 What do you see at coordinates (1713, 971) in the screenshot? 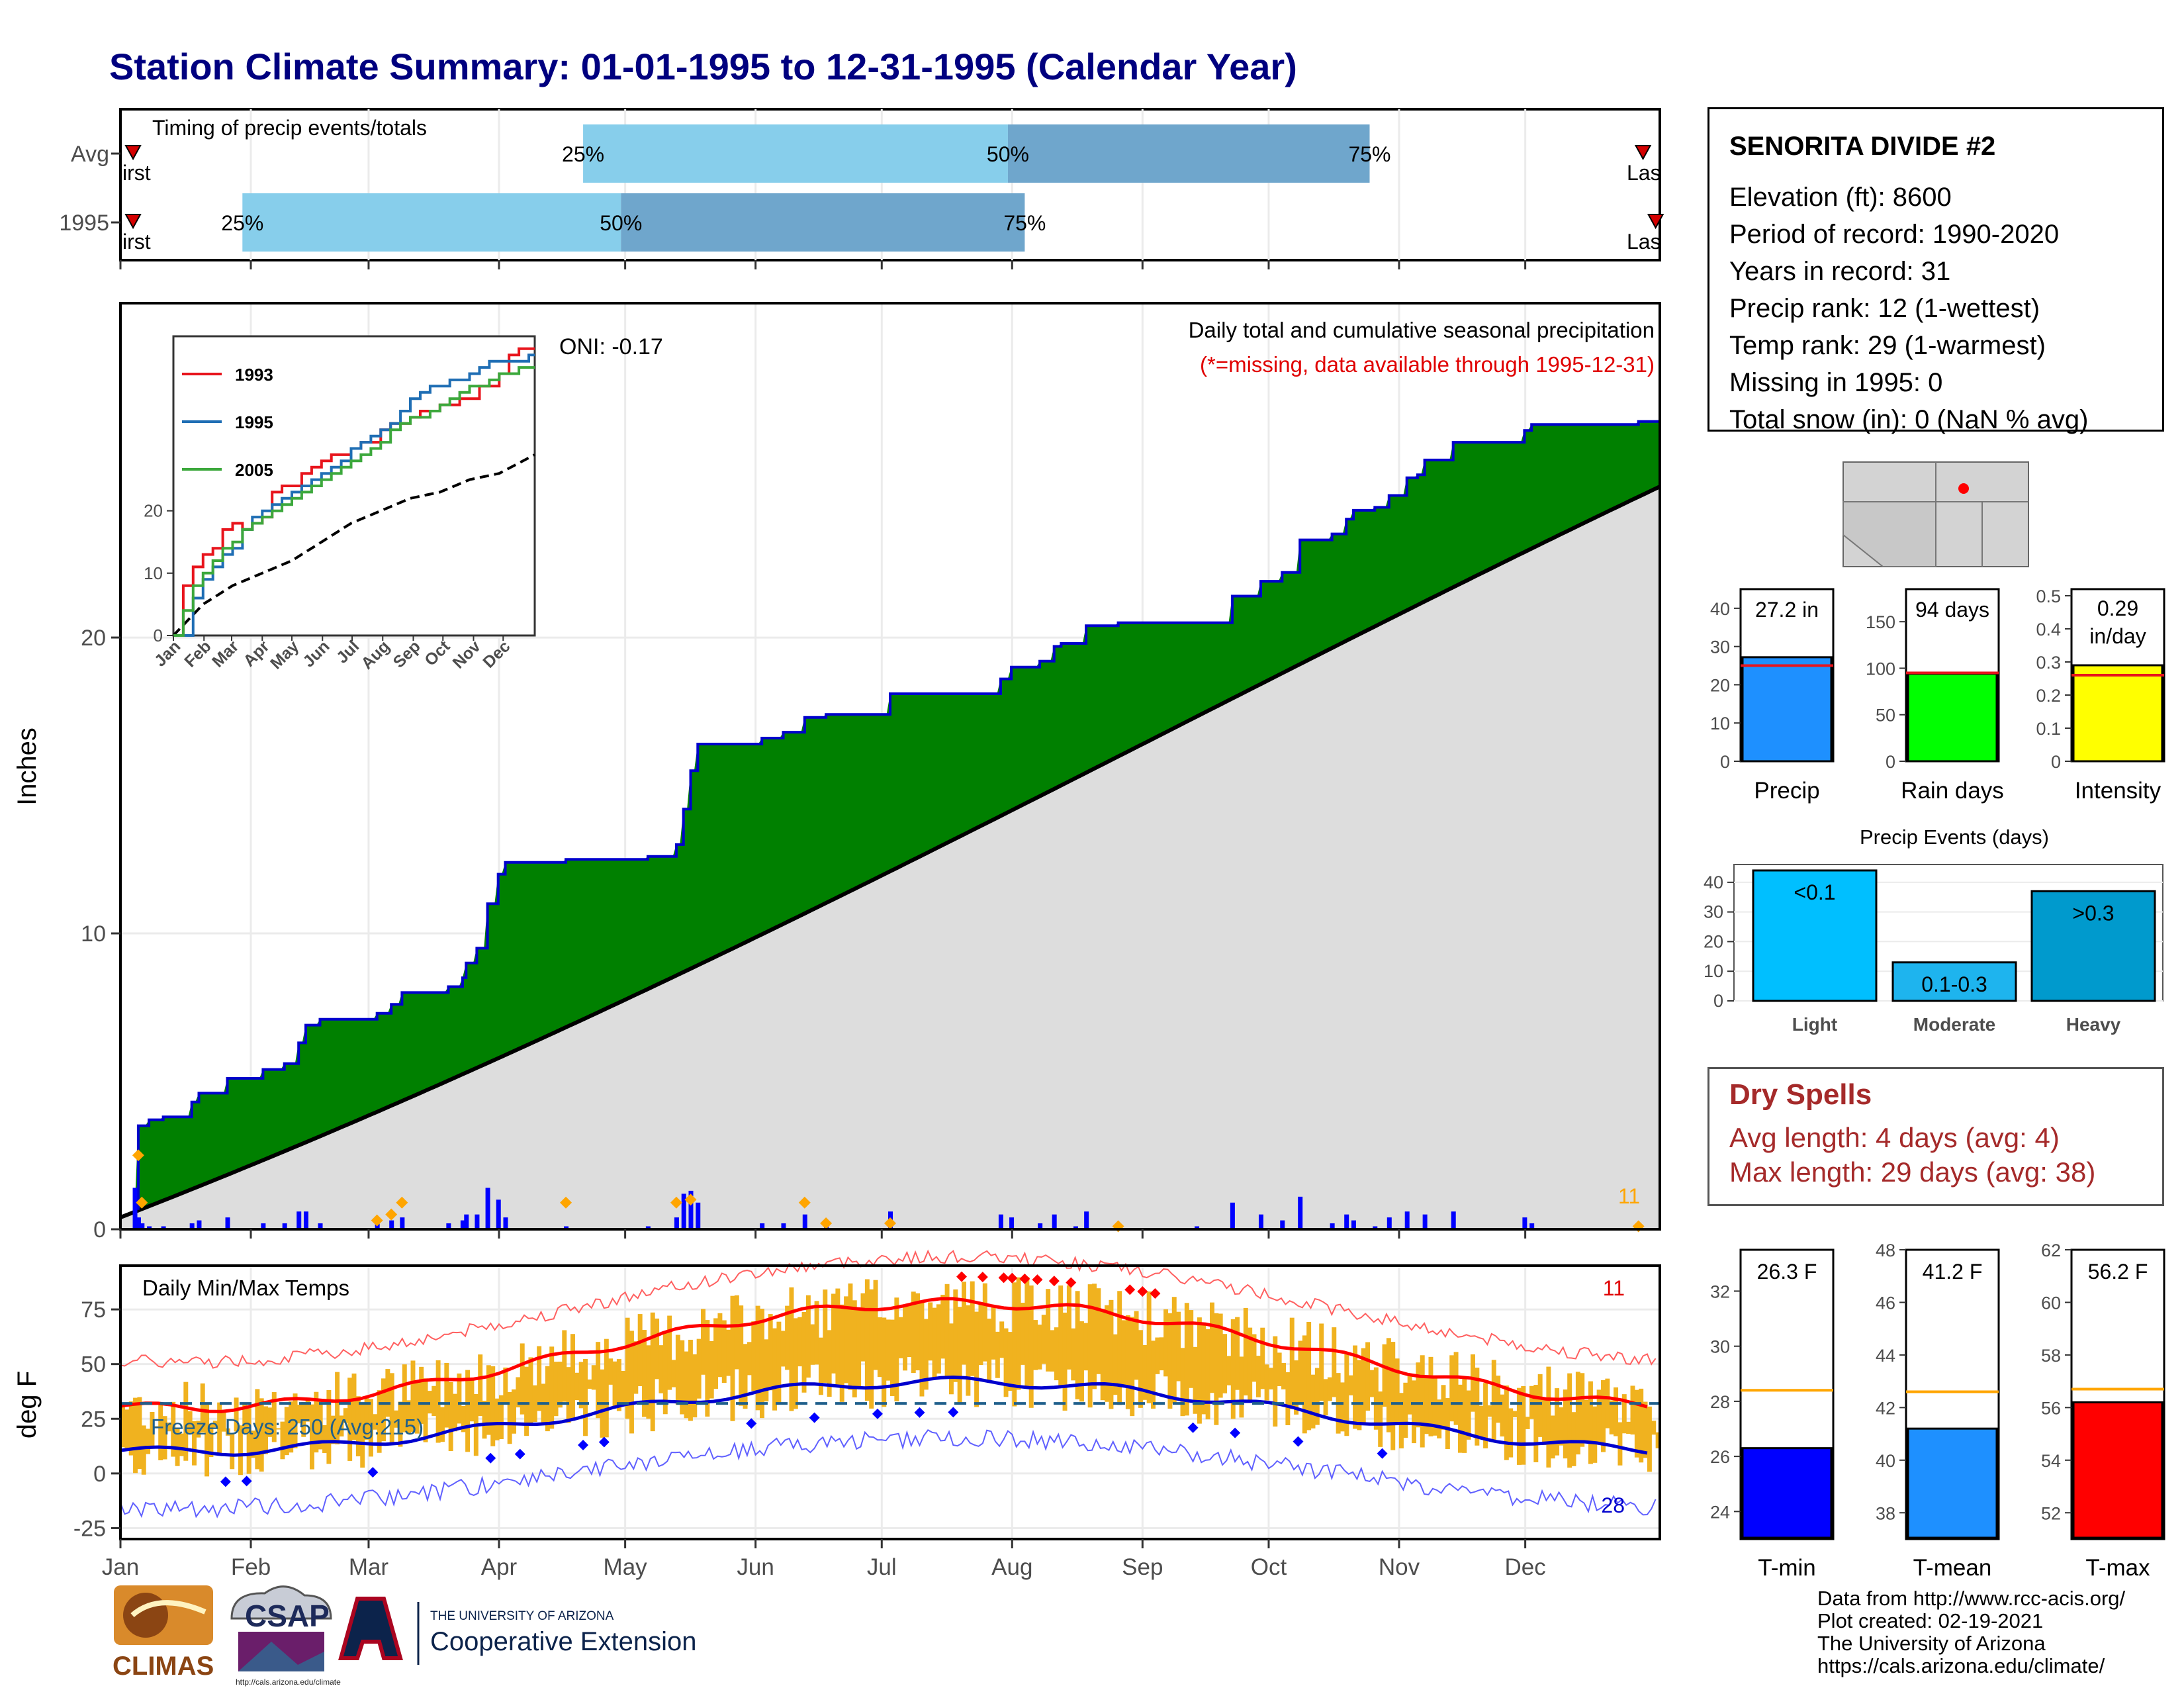
I see `events-ytick-label: 10` at bounding box center [1713, 971].